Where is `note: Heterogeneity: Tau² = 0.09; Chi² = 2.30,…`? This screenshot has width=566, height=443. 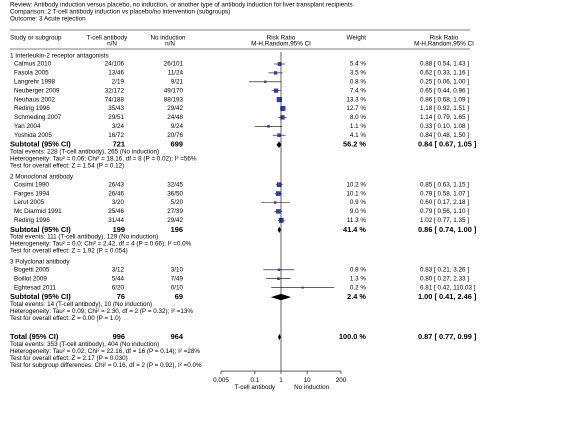 note: Heterogeneity: Tau² = 0.09; Chi² = 2.30,… is located at coordinates (101, 311).